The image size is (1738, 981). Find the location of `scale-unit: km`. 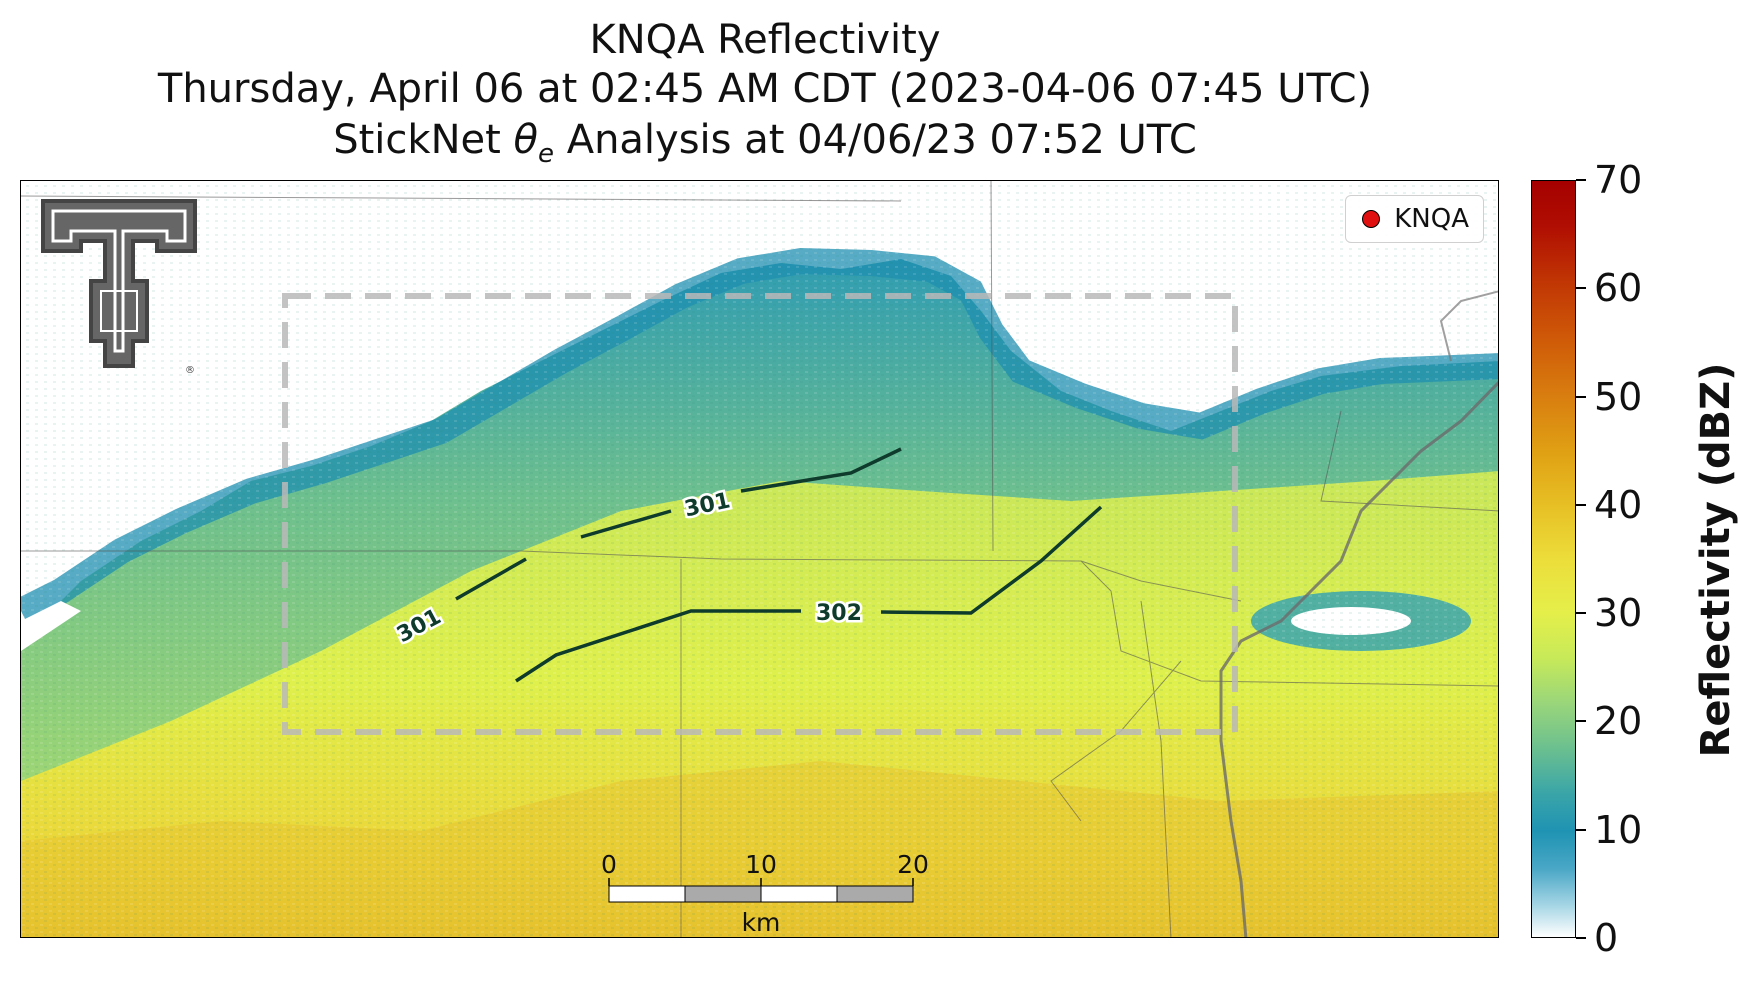

scale-unit: km is located at coordinates (761, 922).